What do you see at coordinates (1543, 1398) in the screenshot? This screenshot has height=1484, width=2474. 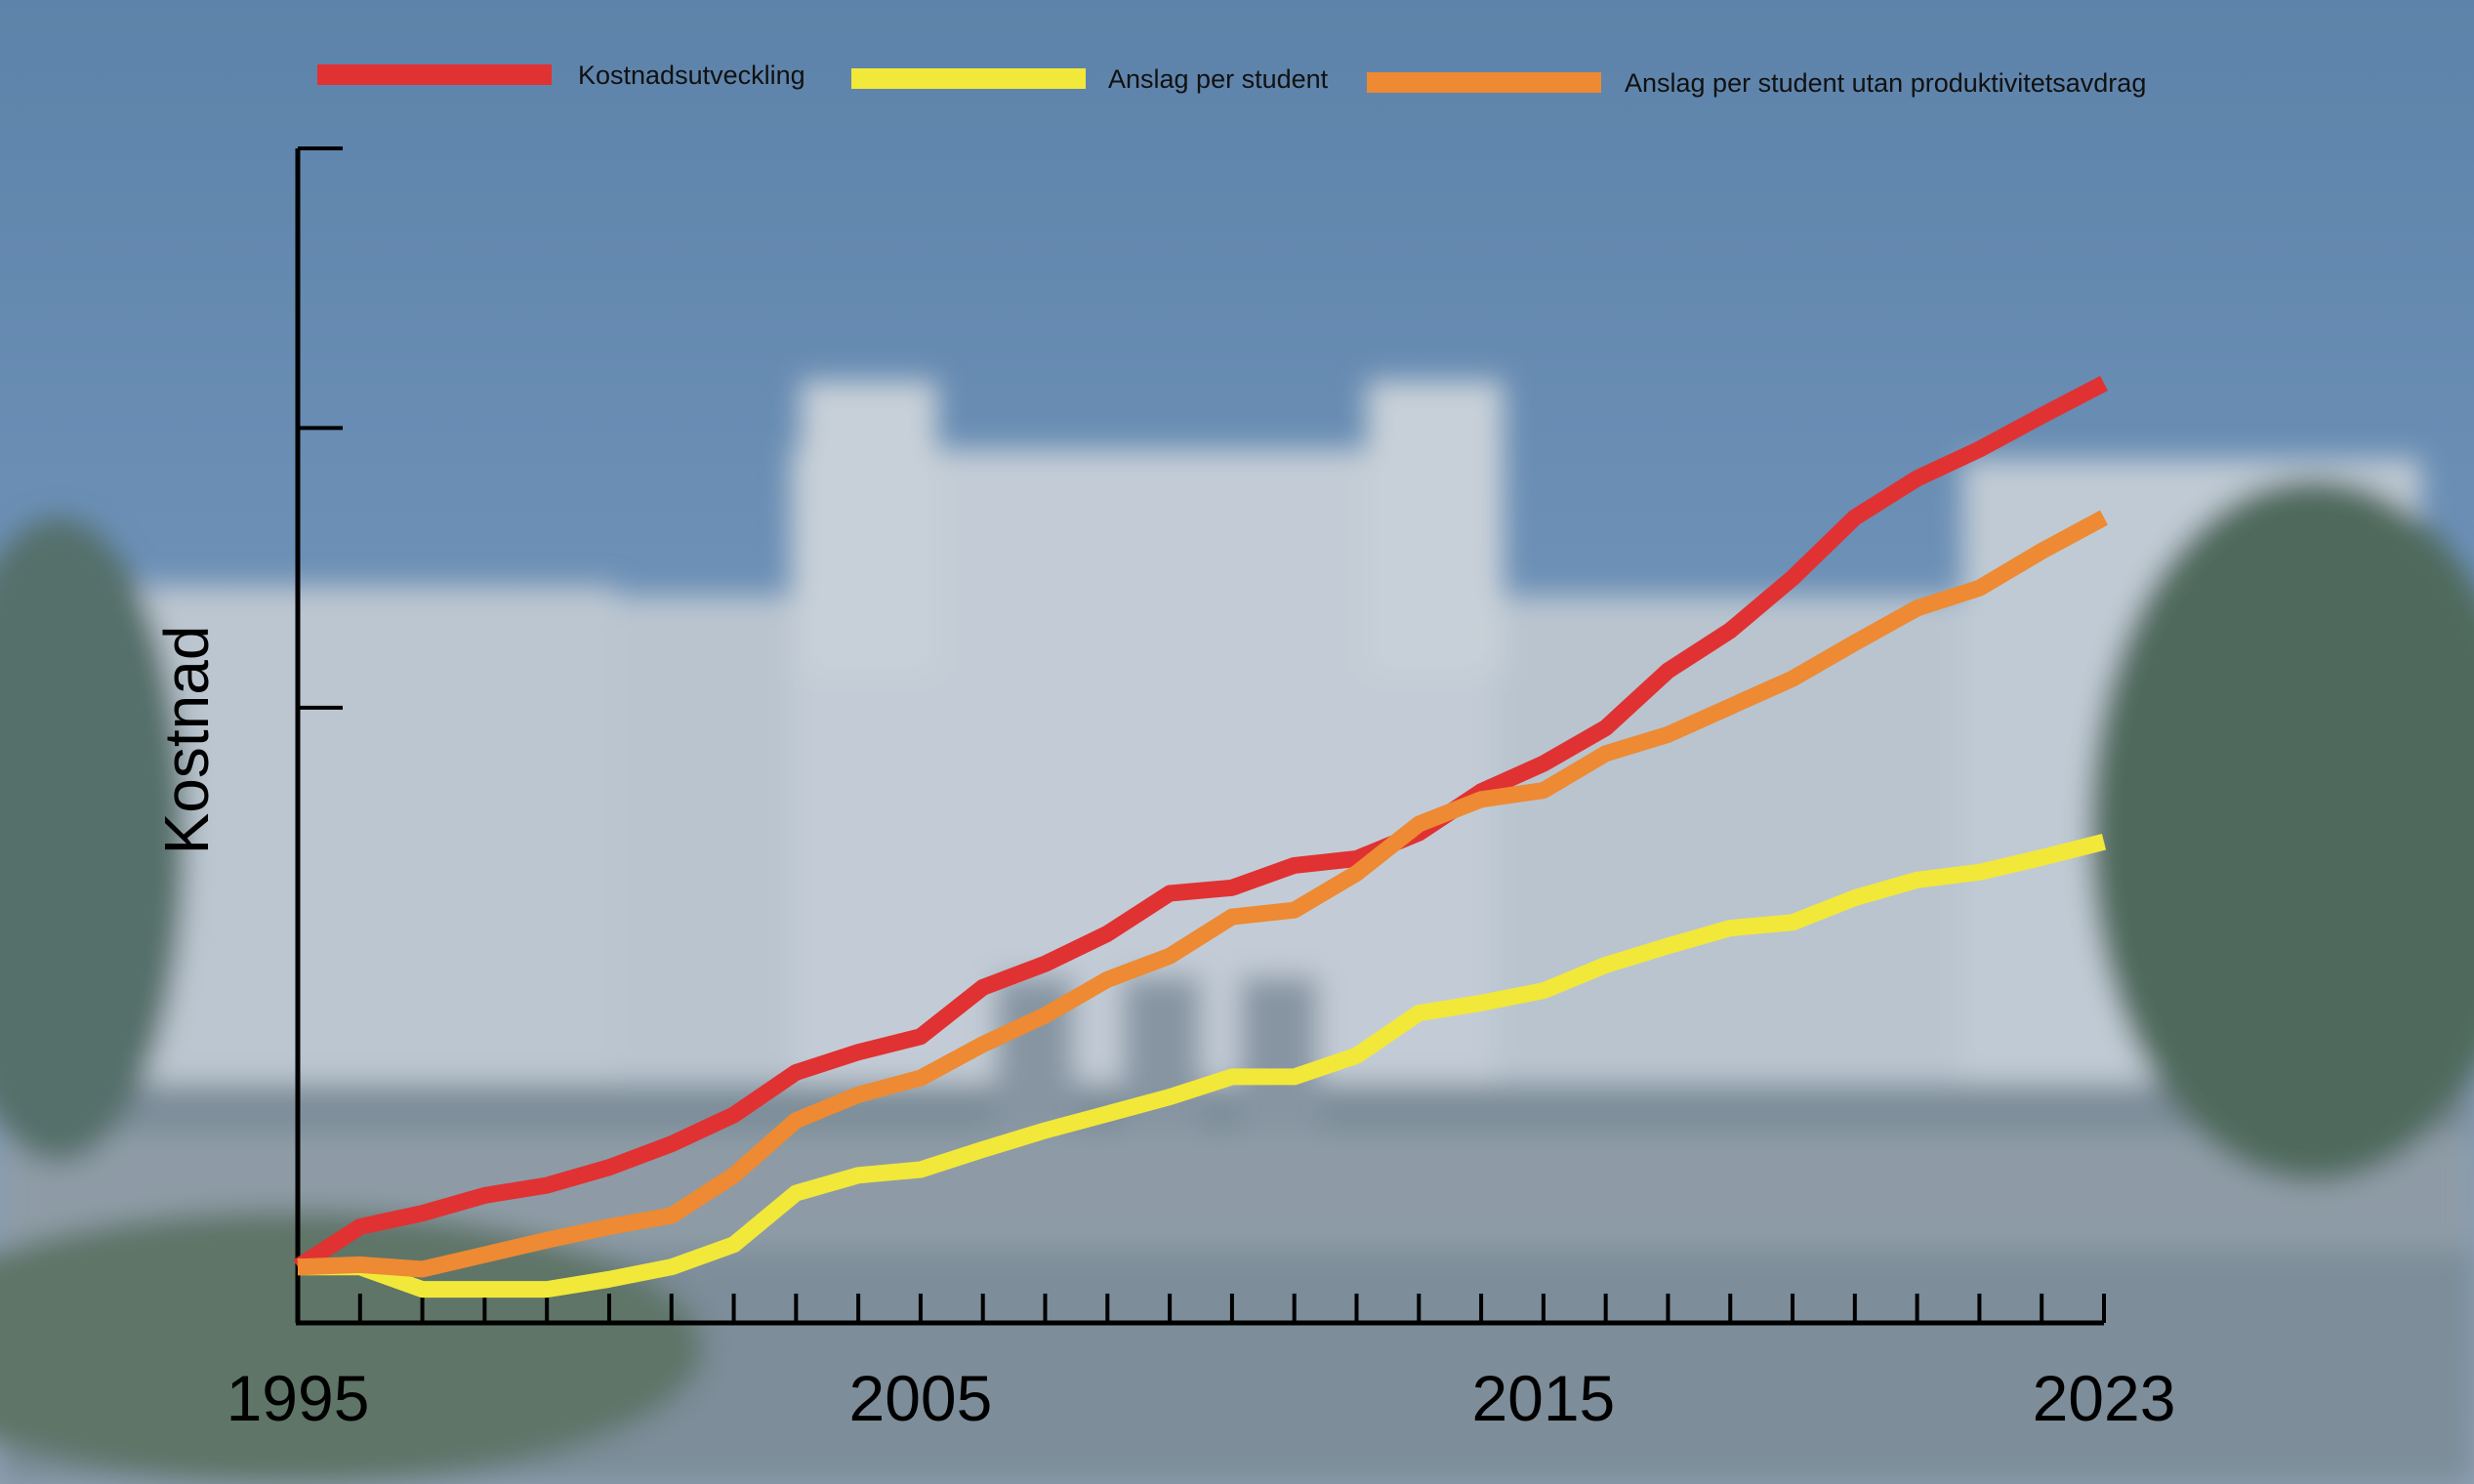 I see `x-tick-label-2015: 2015` at bounding box center [1543, 1398].